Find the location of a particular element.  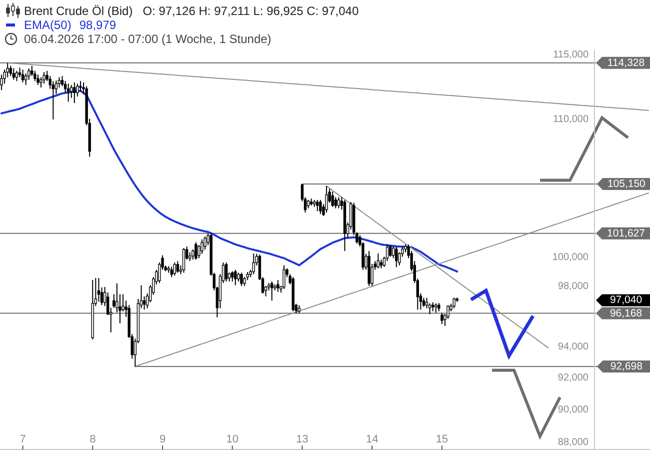

text: O: 97,126 H: 97,211 L: 96,925 C: 97,040 is located at coordinates (250, 11).